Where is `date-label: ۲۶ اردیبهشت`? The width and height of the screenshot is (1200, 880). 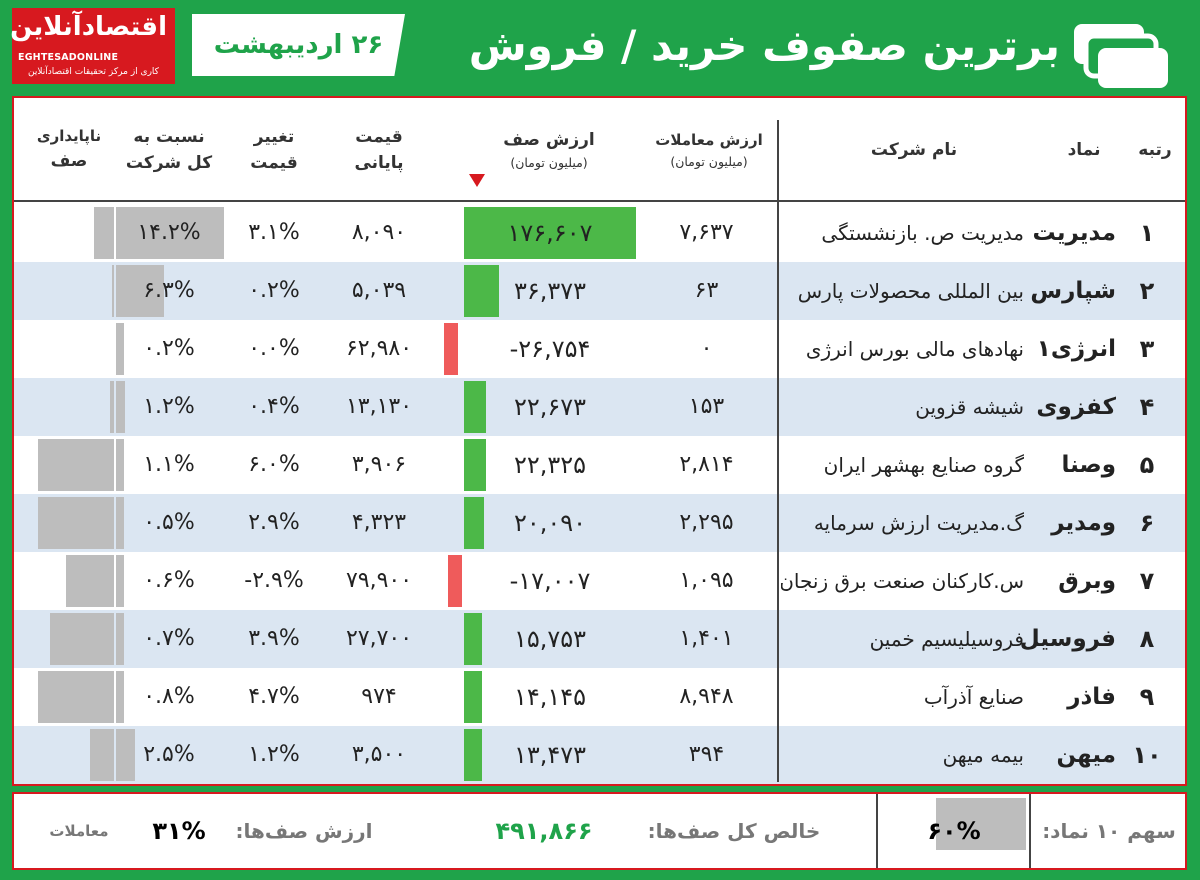 date-label: ۲۶ اردیبهشت is located at coordinates (298, 45).